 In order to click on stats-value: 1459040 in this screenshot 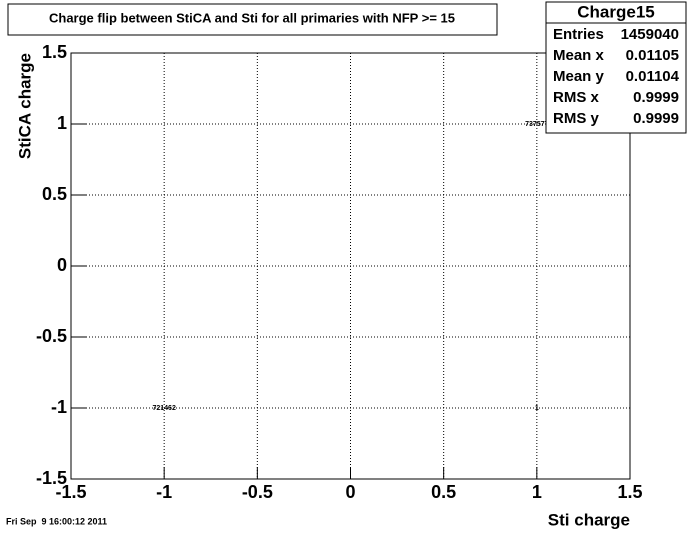, I will do `click(650, 34)`.